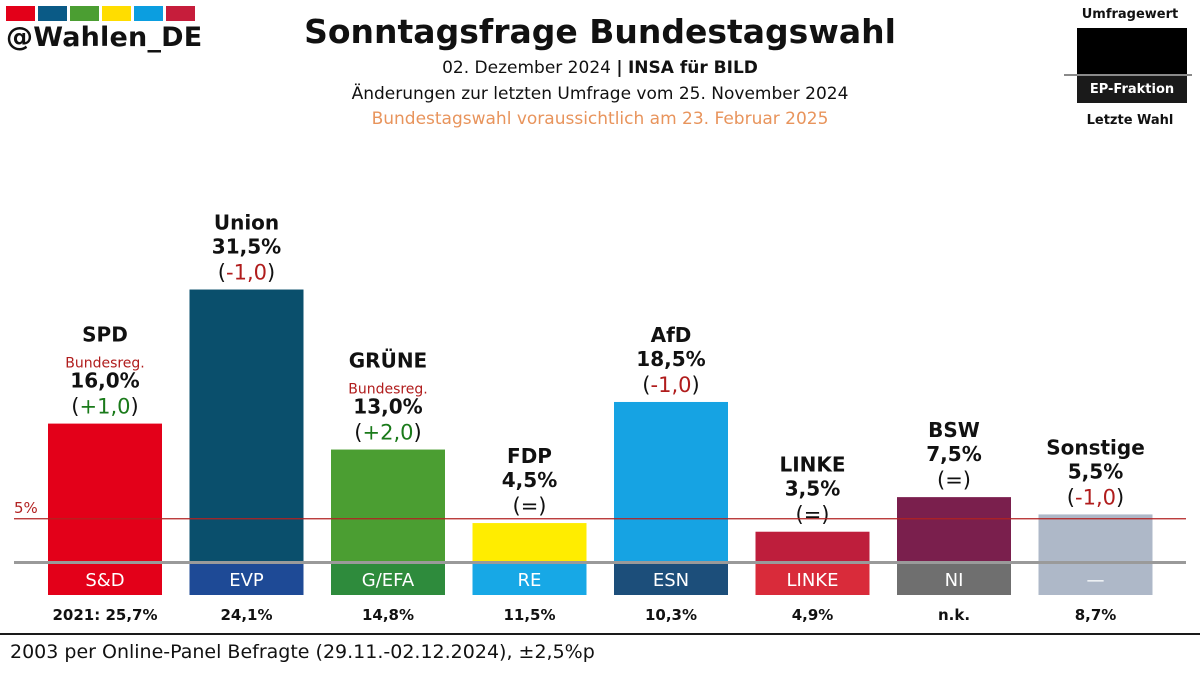 This screenshot has height=675, width=1200. Describe the element at coordinates (953, 454) in the screenshot. I see `value-label: 7,5%` at that location.